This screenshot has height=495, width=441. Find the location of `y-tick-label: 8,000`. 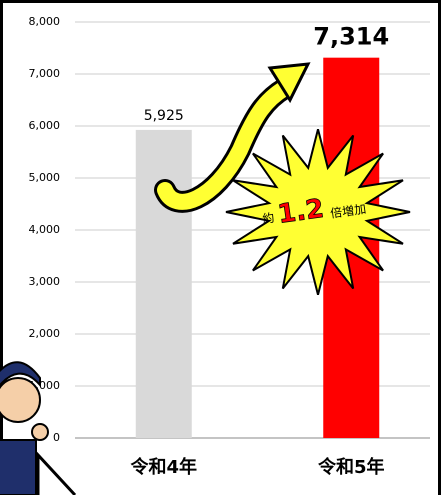

y-tick-label: 8,000 is located at coordinates (45, 21).